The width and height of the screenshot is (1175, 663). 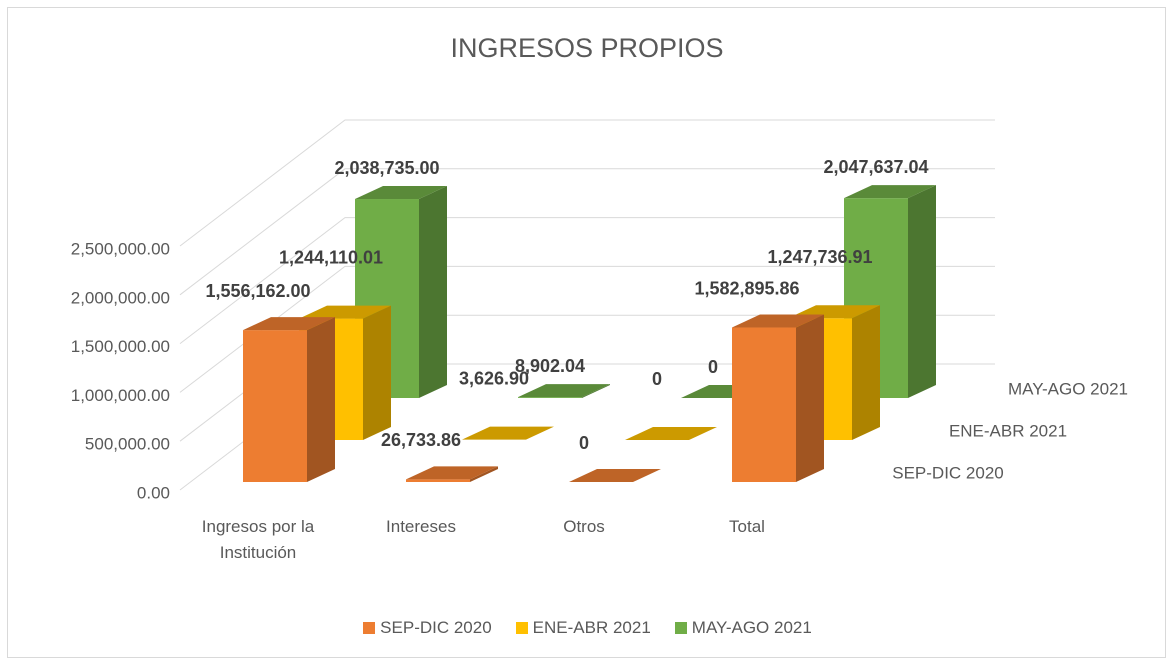 I want to click on legend-item: SEP-DIC 2020, so click(x=427, y=628).